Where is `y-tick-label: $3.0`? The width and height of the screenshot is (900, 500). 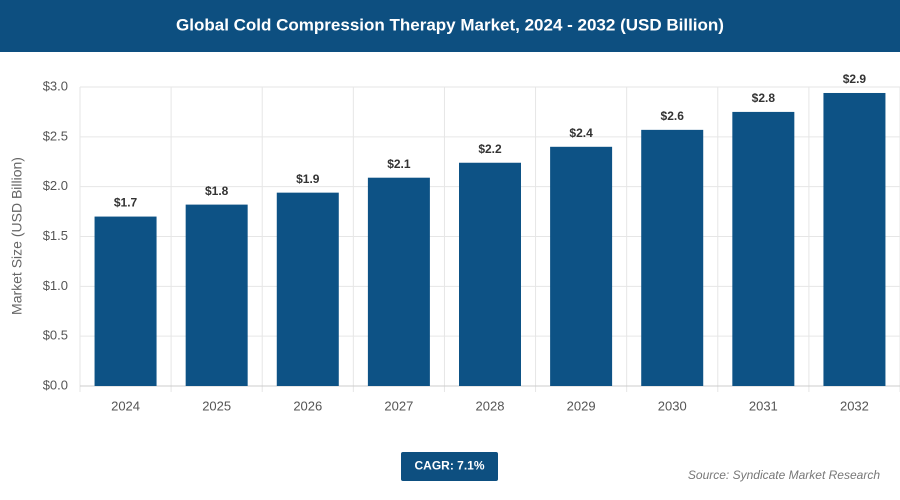 y-tick-label: $3.0 is located at coordinates (55, 85).